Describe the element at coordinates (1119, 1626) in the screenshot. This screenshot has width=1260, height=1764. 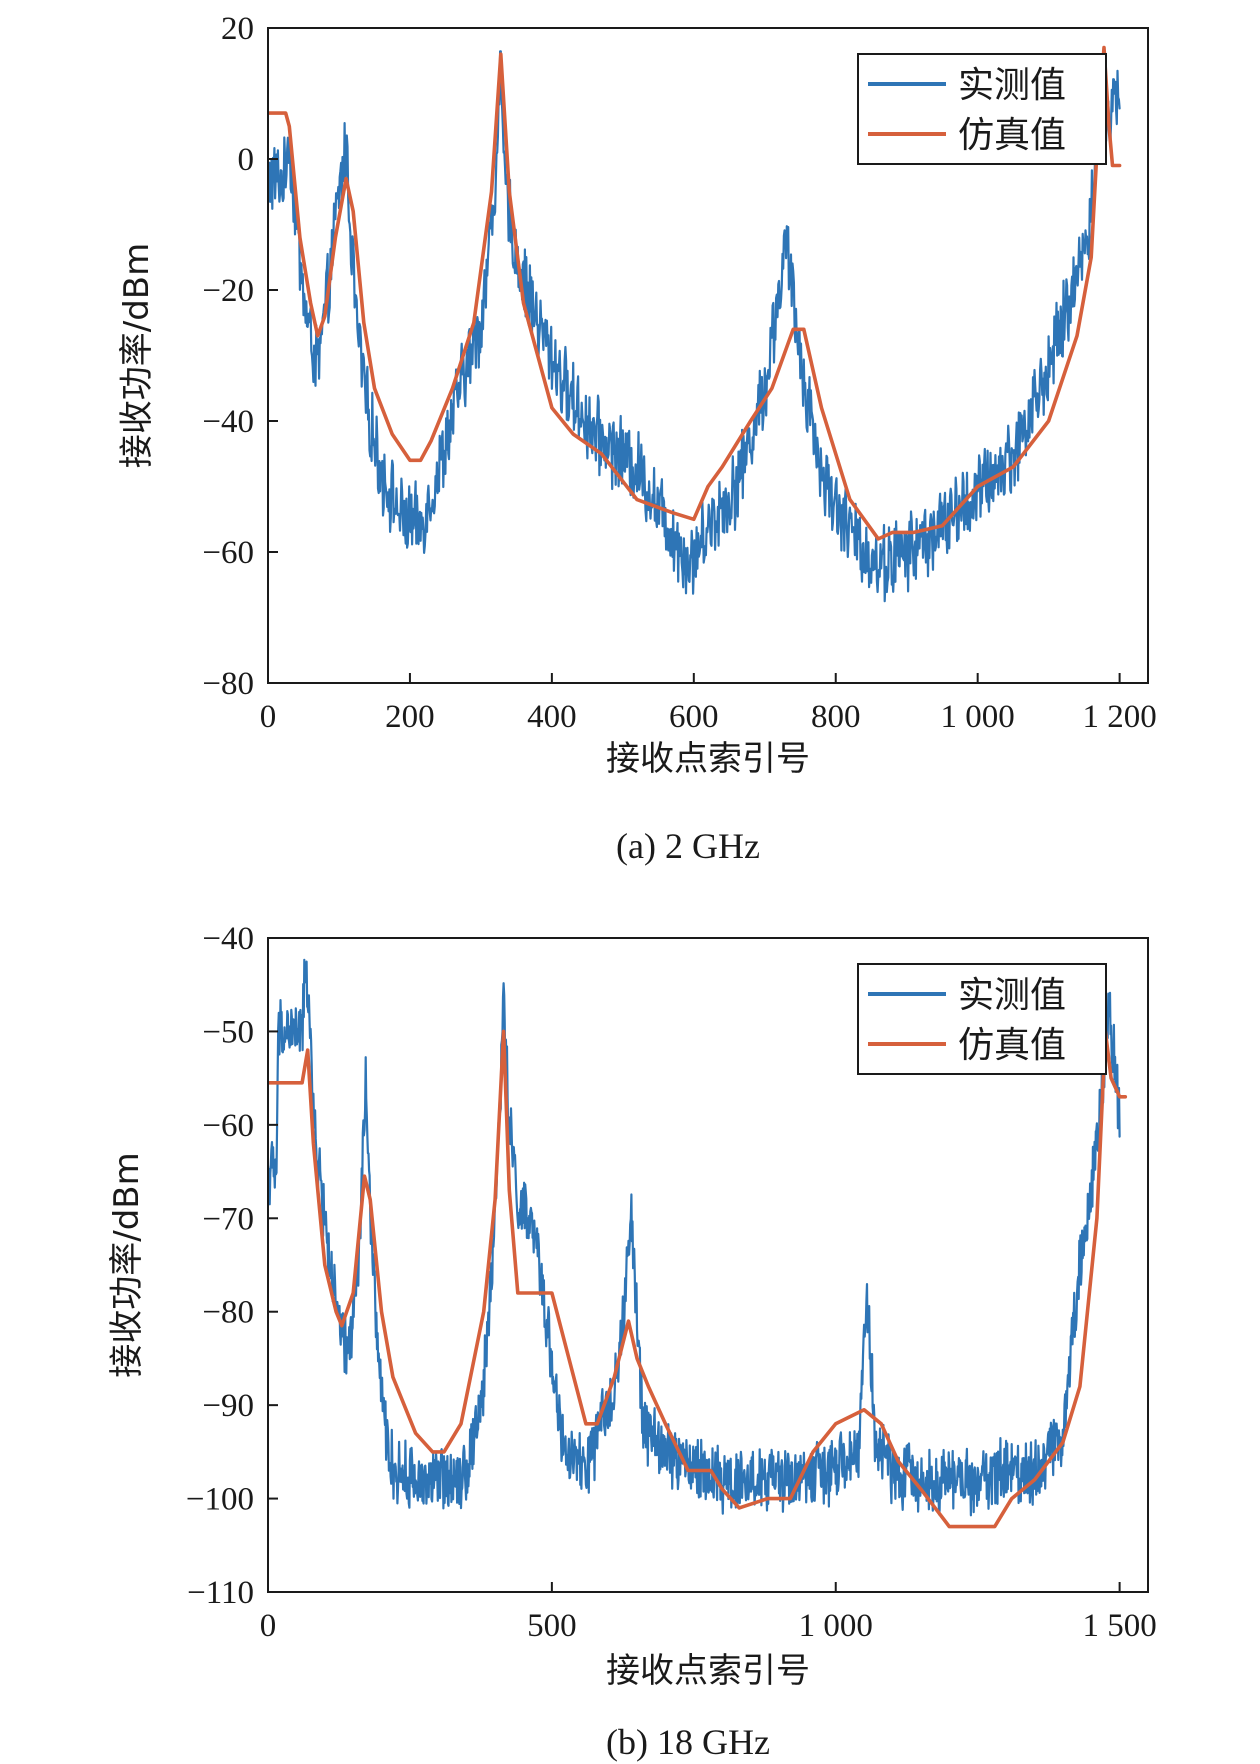
I see `x-tick-label: 1 500` at that location.